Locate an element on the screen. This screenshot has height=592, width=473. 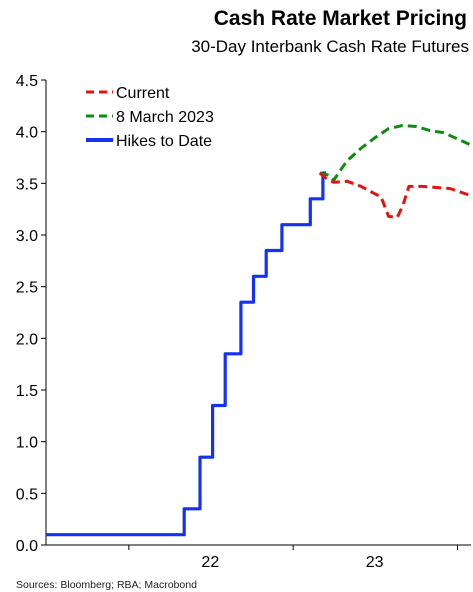
y-tick-label: 4.0 is located at coordinates (27, 133).